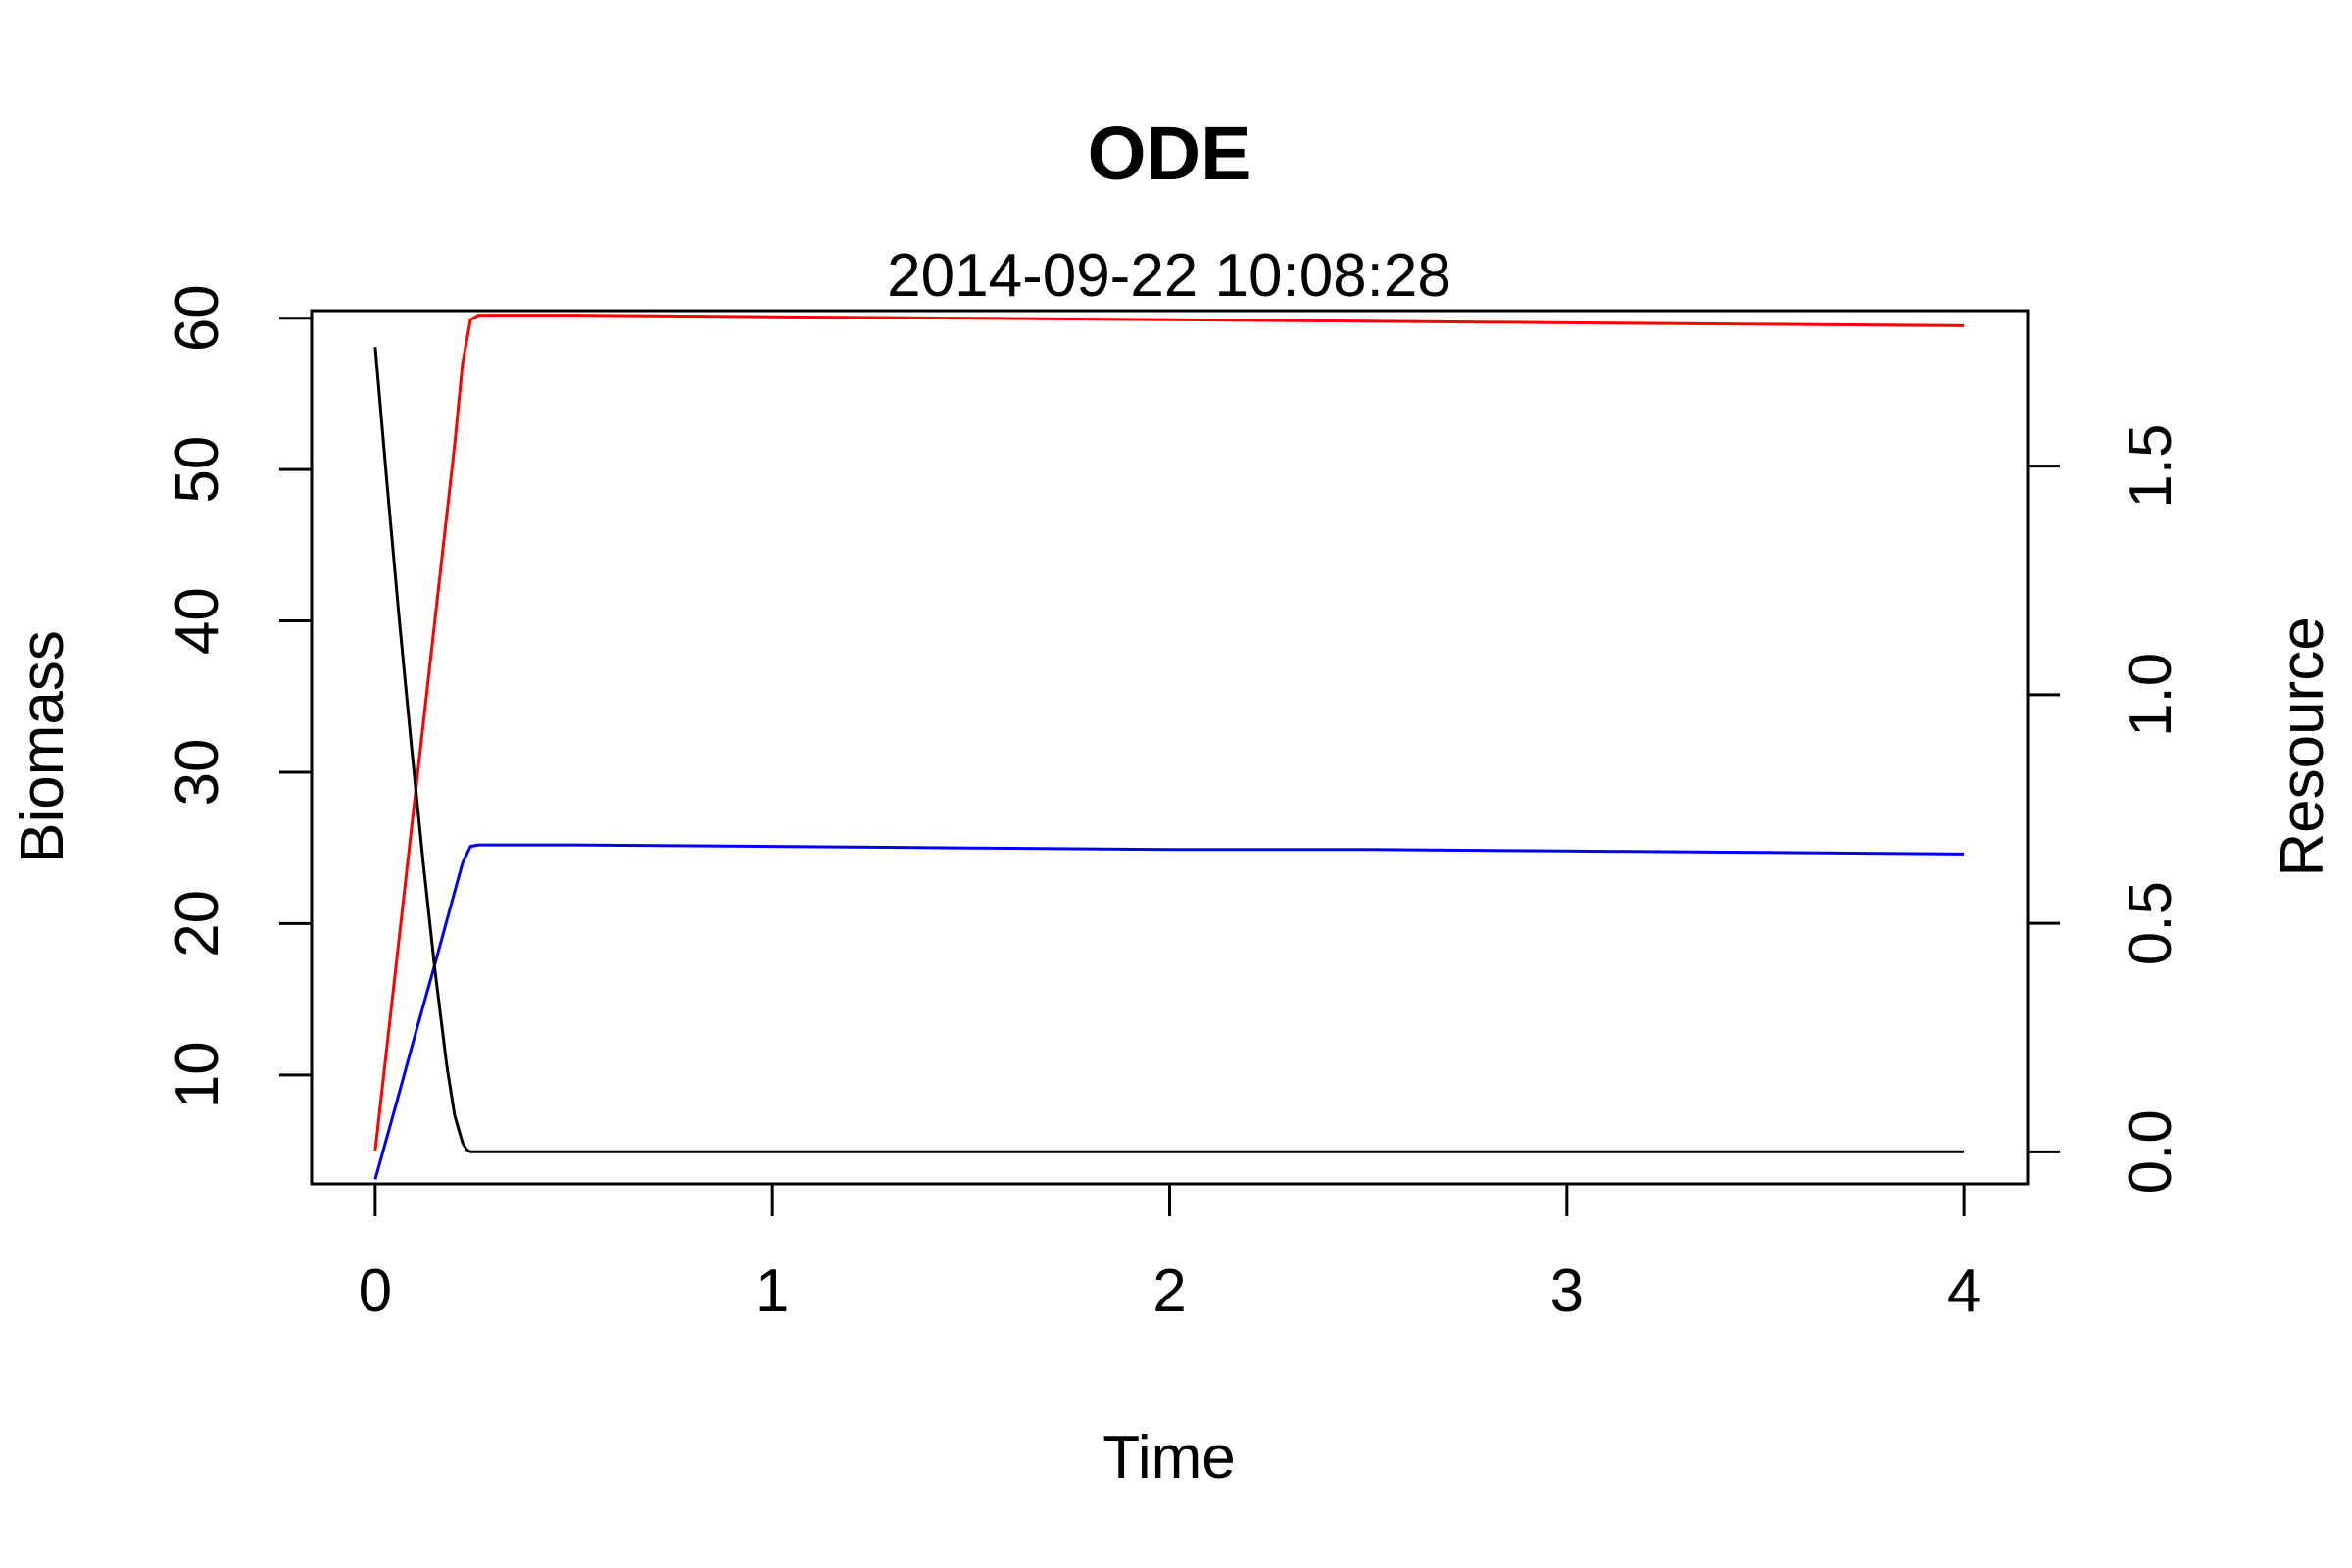 The image size is (2352, 1568). What do you see at coordinates (197, 923) in the screenshot?
I see `y-tick-label: 20` at bounding box center [197, 923].